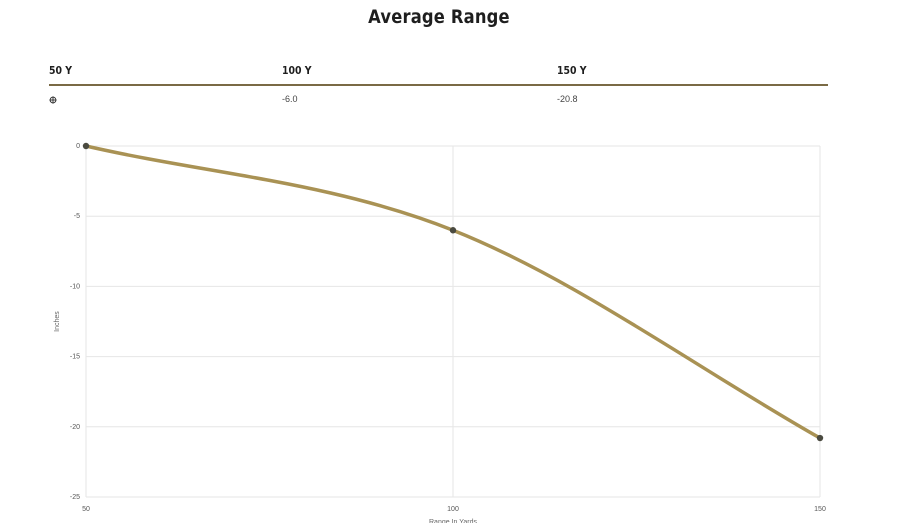  Describe the element at coordinates (53, 100) in the screenshot. I see `crosshair-icon` at that location.